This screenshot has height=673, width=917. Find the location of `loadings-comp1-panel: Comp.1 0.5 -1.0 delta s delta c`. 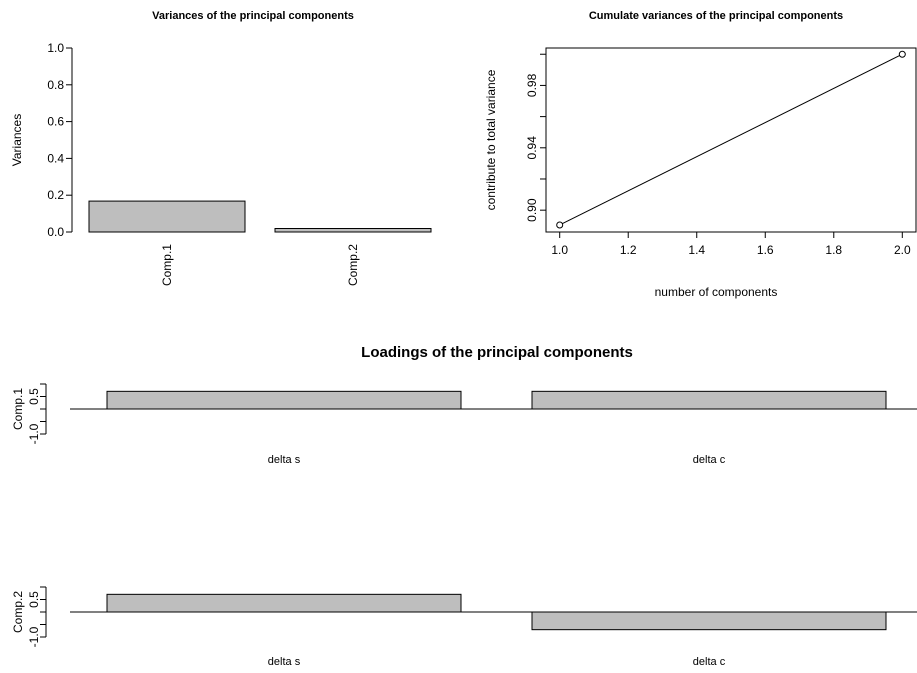

loadings-comp1-panel: Comp.1 0.5 -1.0 delta s delta c is located at coordinates (464, 424).